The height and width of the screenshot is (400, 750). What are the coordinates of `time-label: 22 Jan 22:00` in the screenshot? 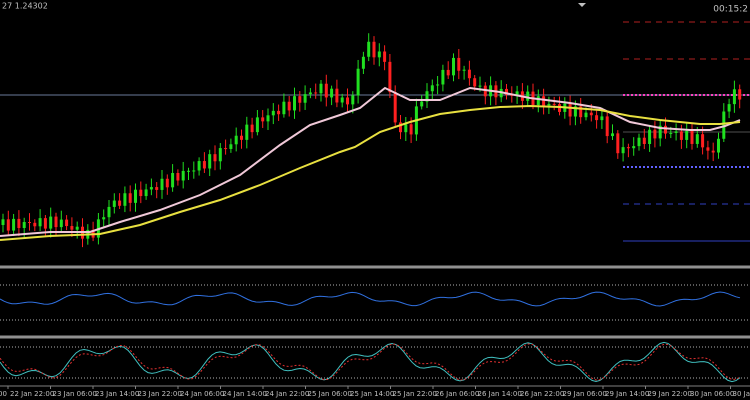 It's located at (32, 394).